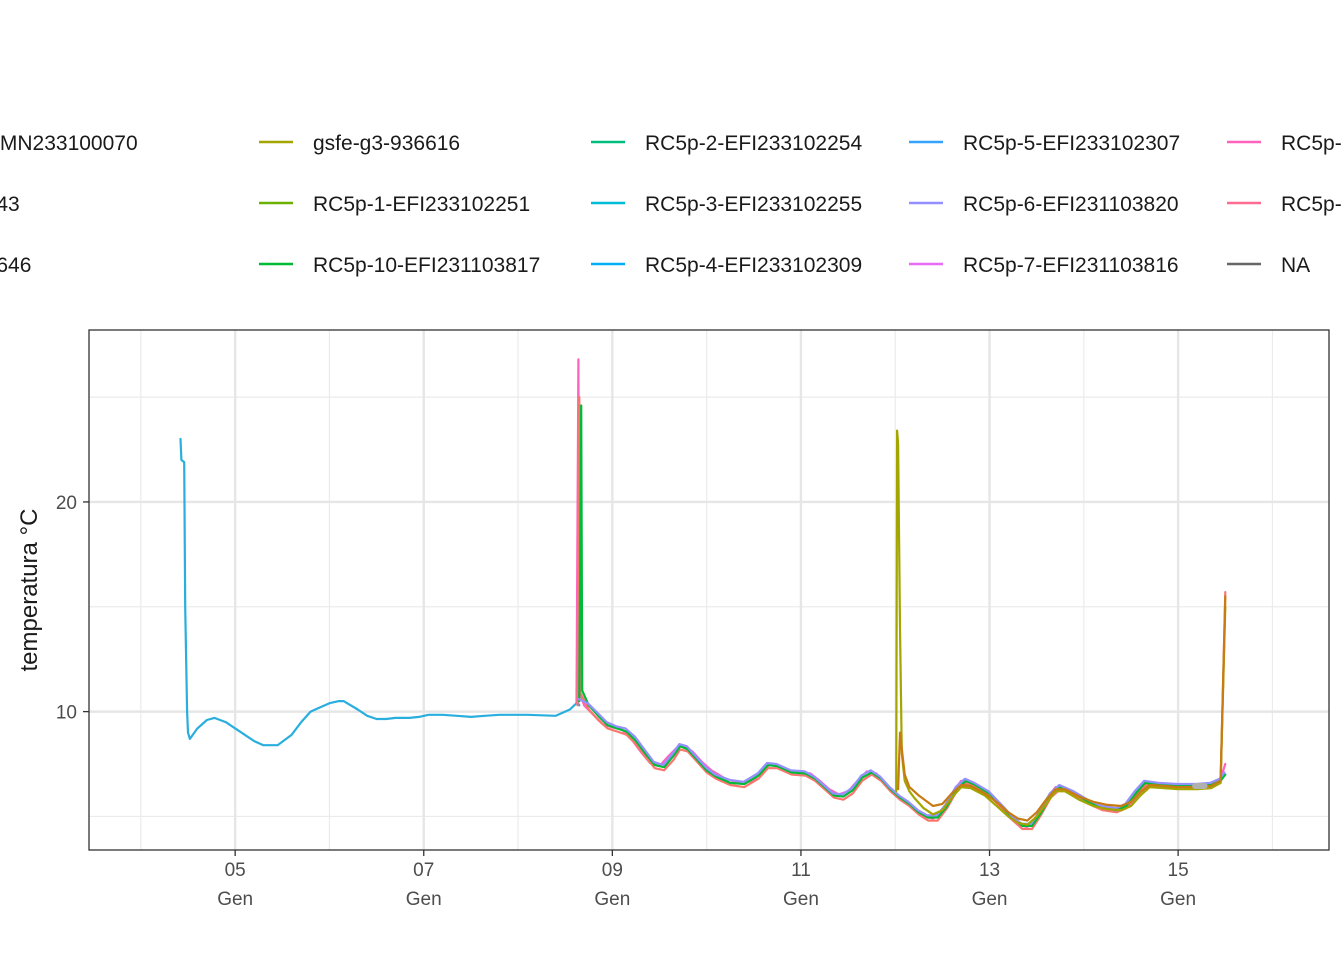  What do you see at coordinates (1071, 204) in the screenshot?
I see `legend-label: RC5p-6-EFI231103820` at bounding box center [1071, 204].